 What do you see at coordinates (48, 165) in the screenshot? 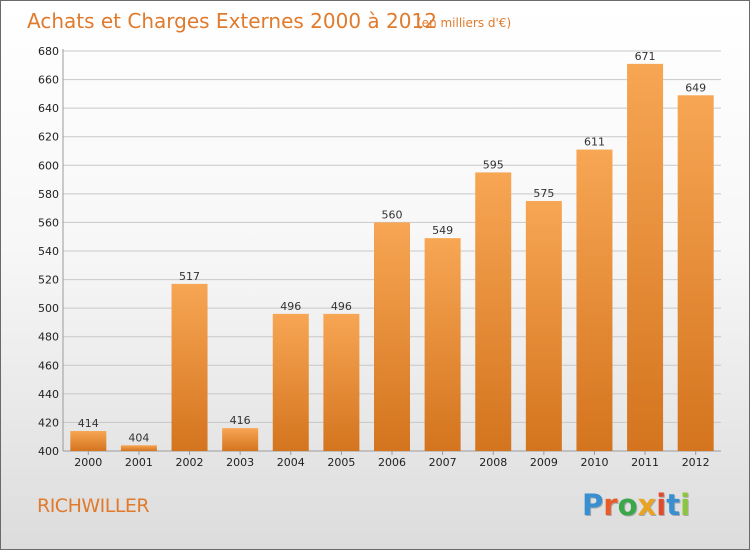
I see `y-tick-label: 600` at bounding box center [48, 165].